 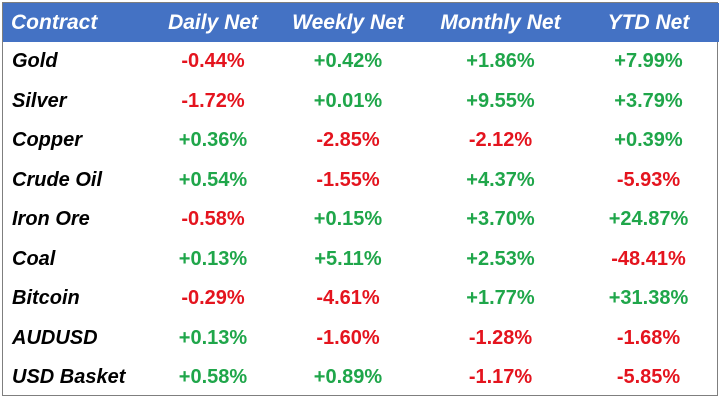 I want to click on contract-name: USD Basket, so click(x=69, y=377).